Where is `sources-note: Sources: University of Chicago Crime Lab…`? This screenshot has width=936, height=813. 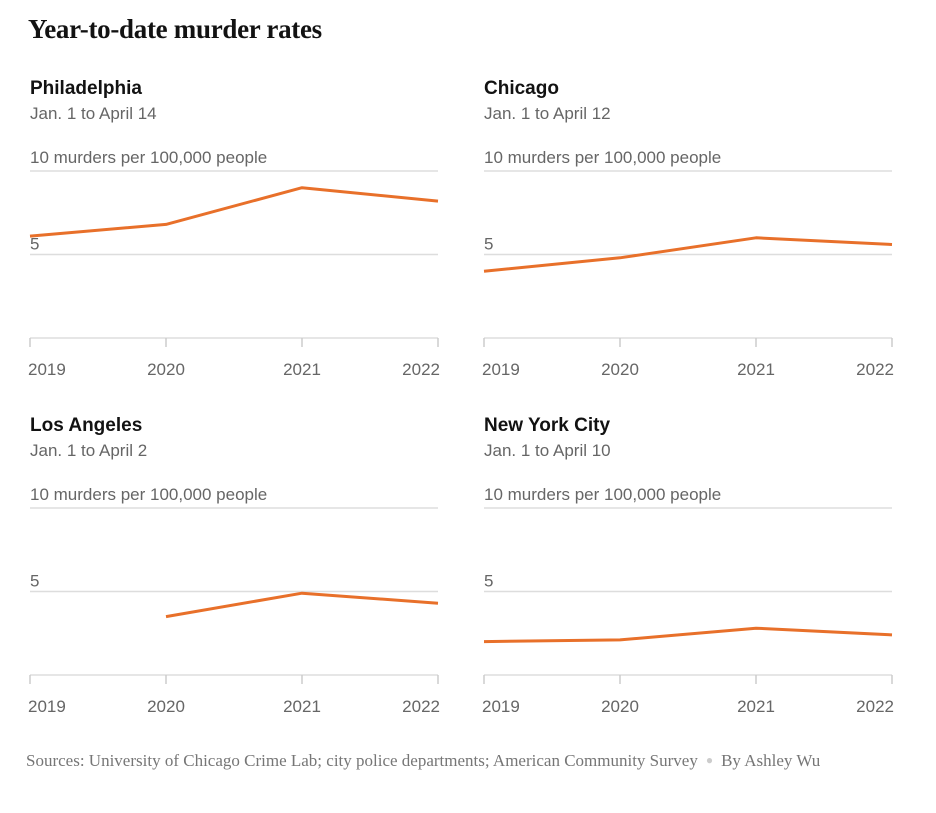 sources-note: Sources: University of Chicago Crime Lab… is located at coordinates (436, 760).